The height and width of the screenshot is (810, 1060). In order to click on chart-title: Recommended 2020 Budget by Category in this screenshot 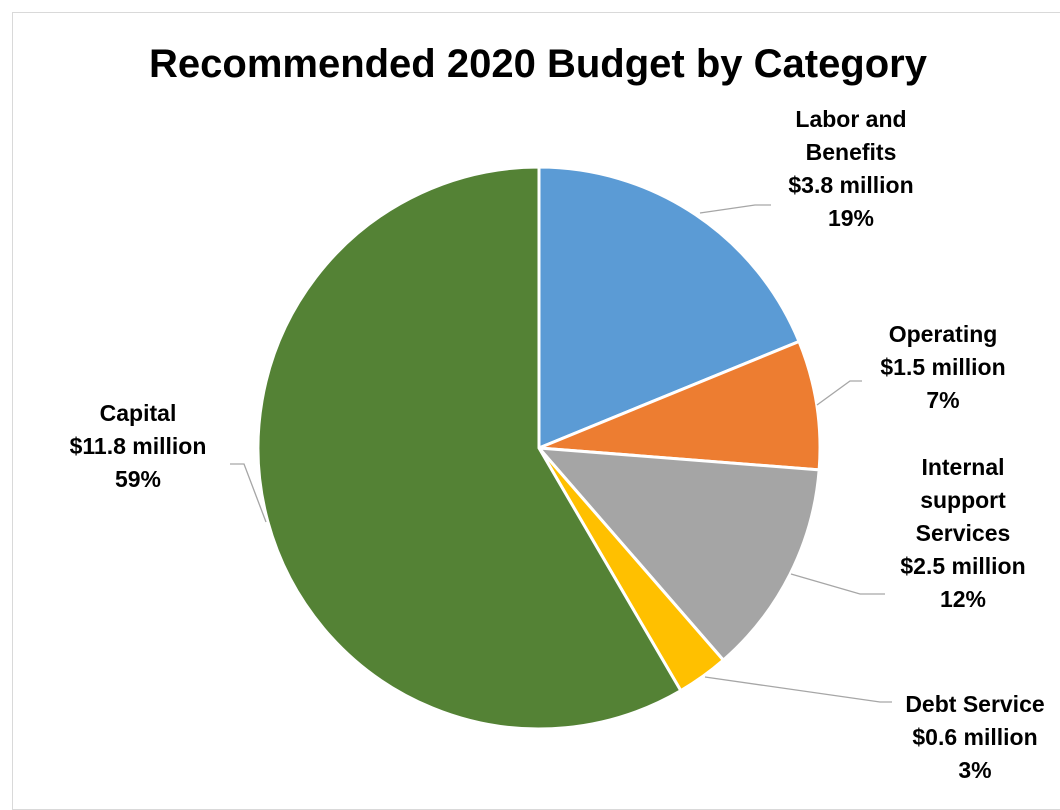, I will do `click(538, 64)`.